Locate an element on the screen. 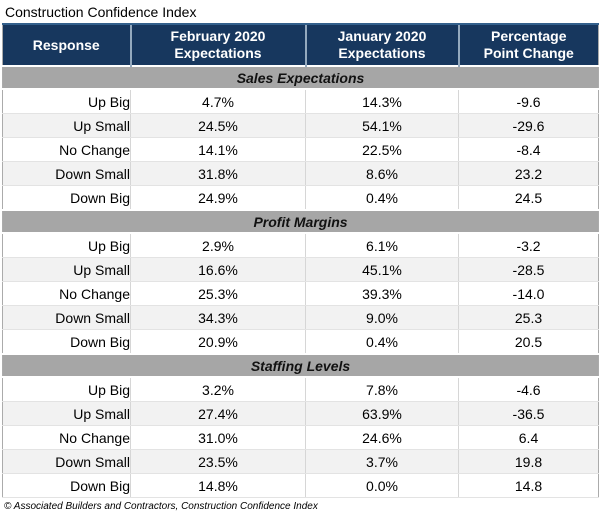  section-header-staffing-levels: Staffing Levels is located at coordinates (300, 365).